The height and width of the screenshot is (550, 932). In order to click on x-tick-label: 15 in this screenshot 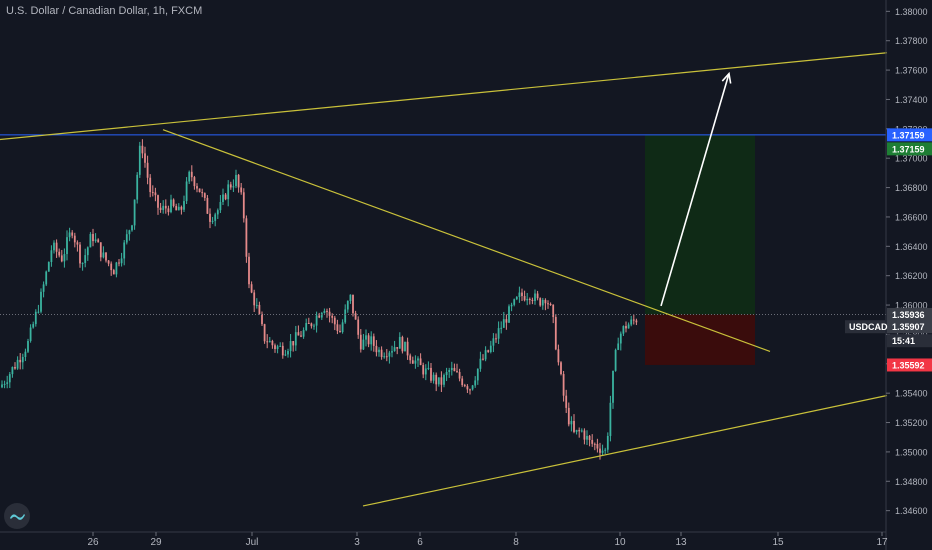, I will do `click(778, 542)`.